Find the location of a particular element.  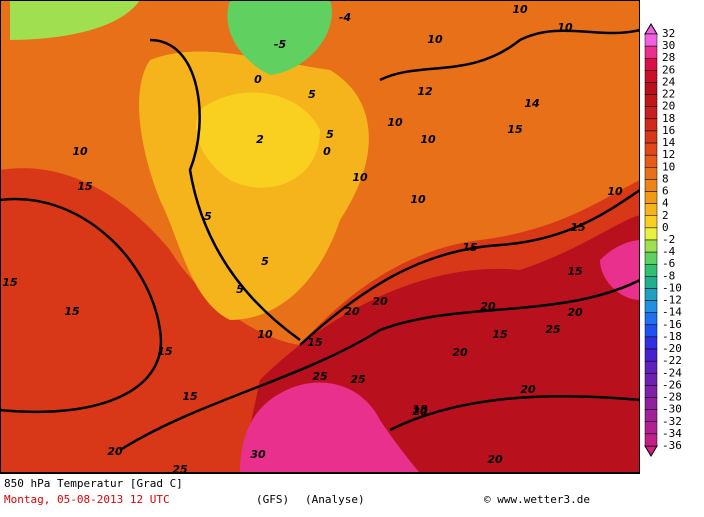

legend-label: -28 is located at coordinates (672, 397).